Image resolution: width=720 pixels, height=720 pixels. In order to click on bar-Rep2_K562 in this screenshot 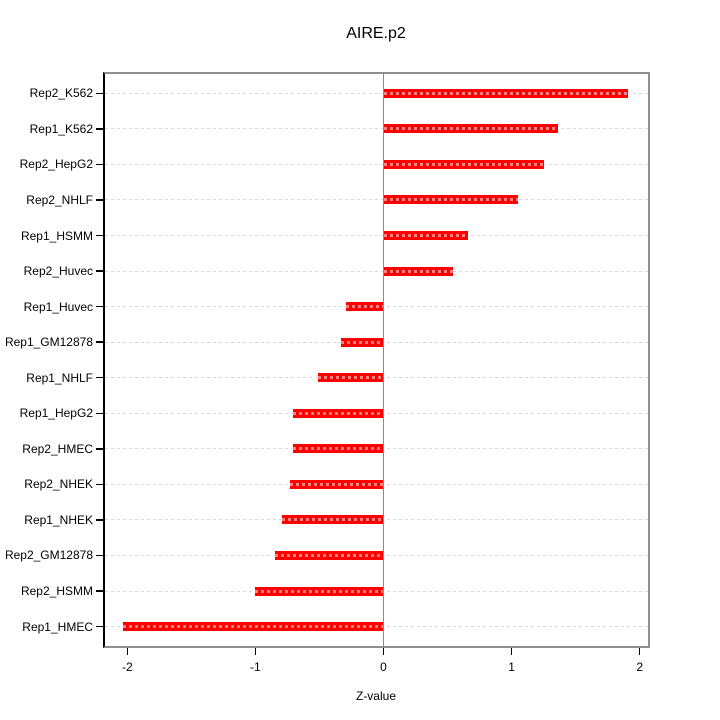, I will do `click(506, 93)`.